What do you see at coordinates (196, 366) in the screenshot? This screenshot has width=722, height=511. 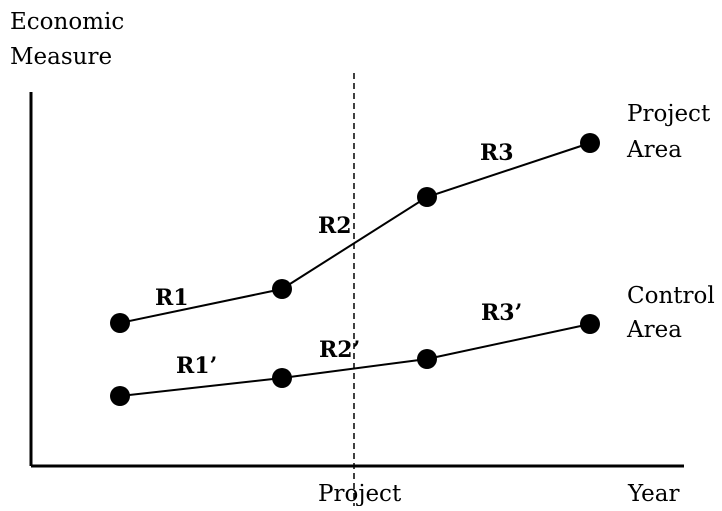 I see `segment-label-r1-prime: R1’` at bounding box center [196, 366].